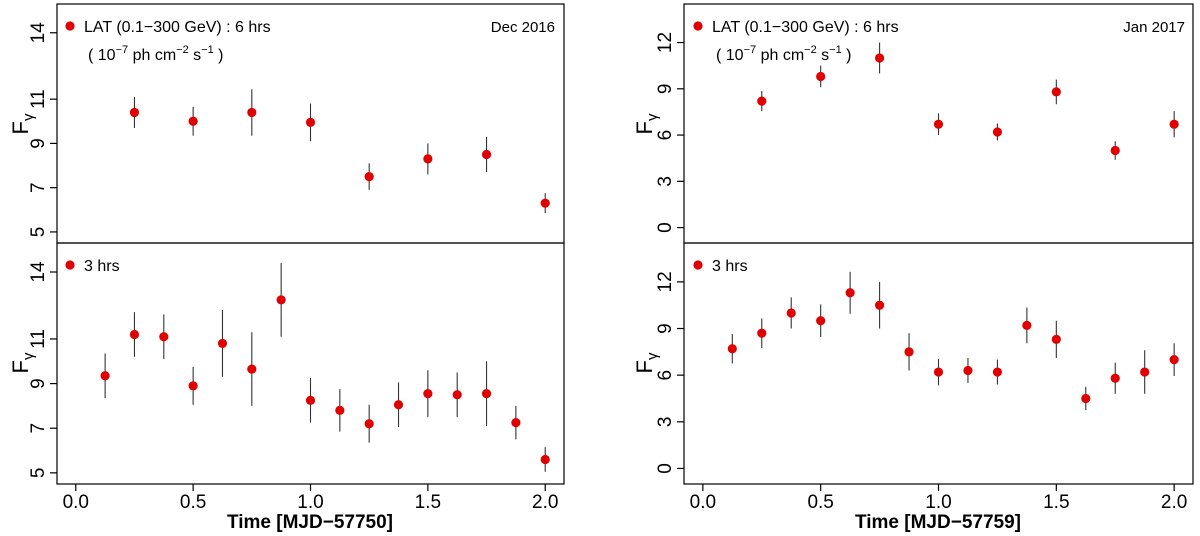 This screenshot has height=536, width=1200. Describe the element at coordinates (1154, 27) in the screenshot. I see `period-label-jan: Jan 2017` at that location.